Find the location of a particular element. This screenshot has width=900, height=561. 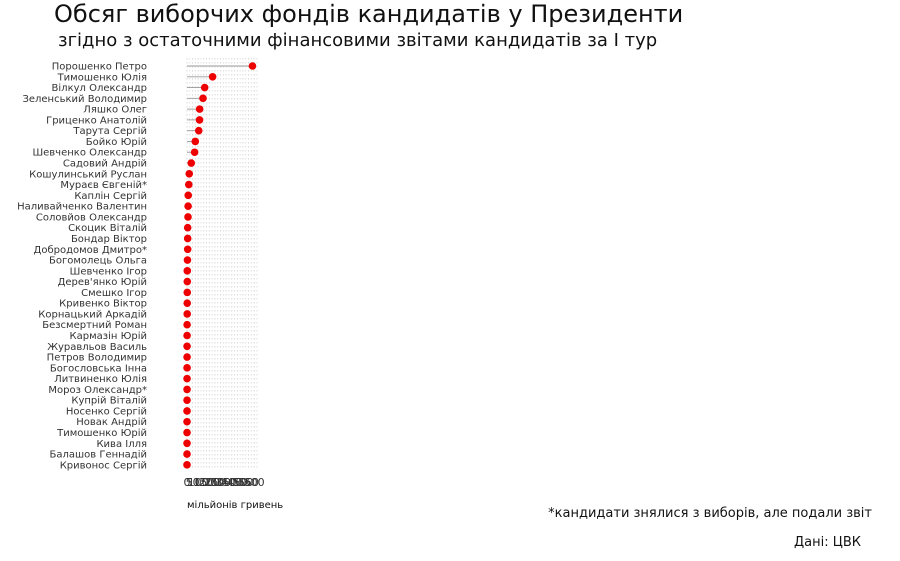

x-tick-label: 600 is located at coordinates (254, 482).